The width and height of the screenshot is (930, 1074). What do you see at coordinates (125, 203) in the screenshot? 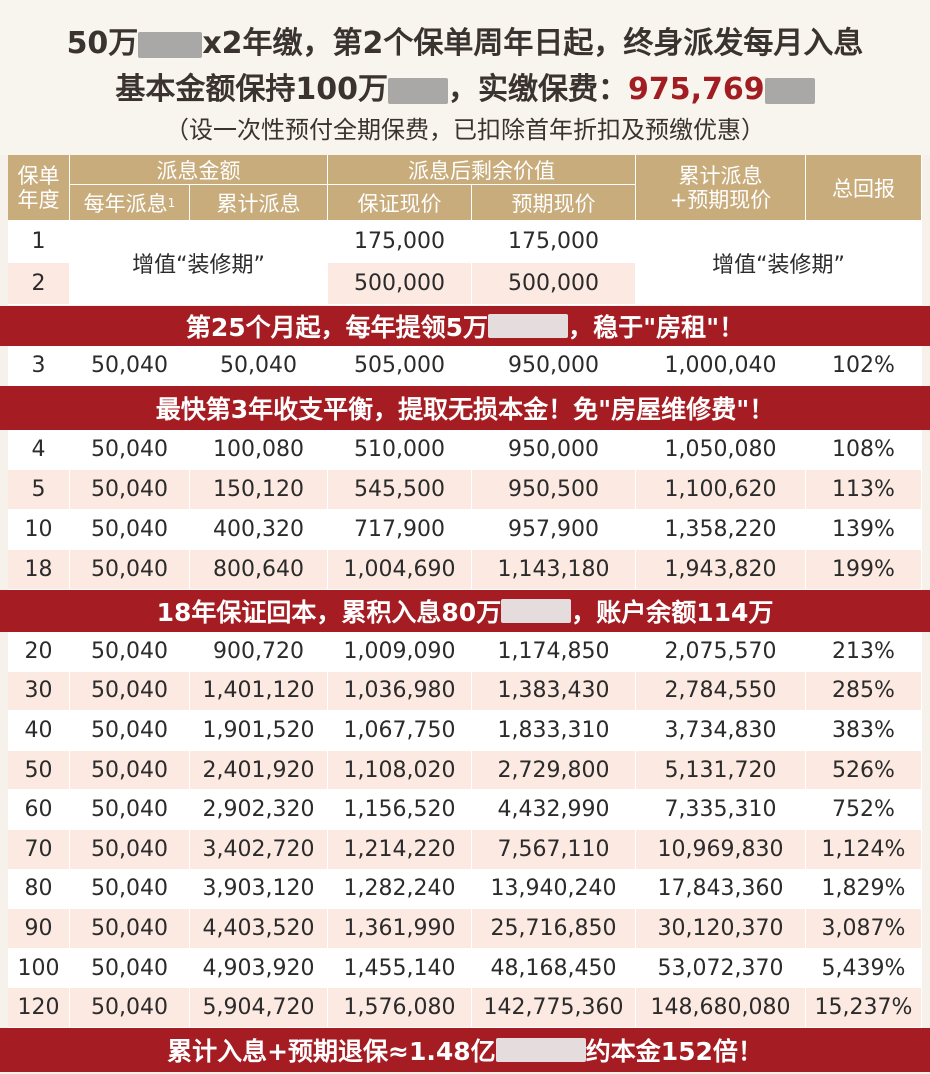
I see `header-annual-text: 每年派息` at bounding box center [125, 203].